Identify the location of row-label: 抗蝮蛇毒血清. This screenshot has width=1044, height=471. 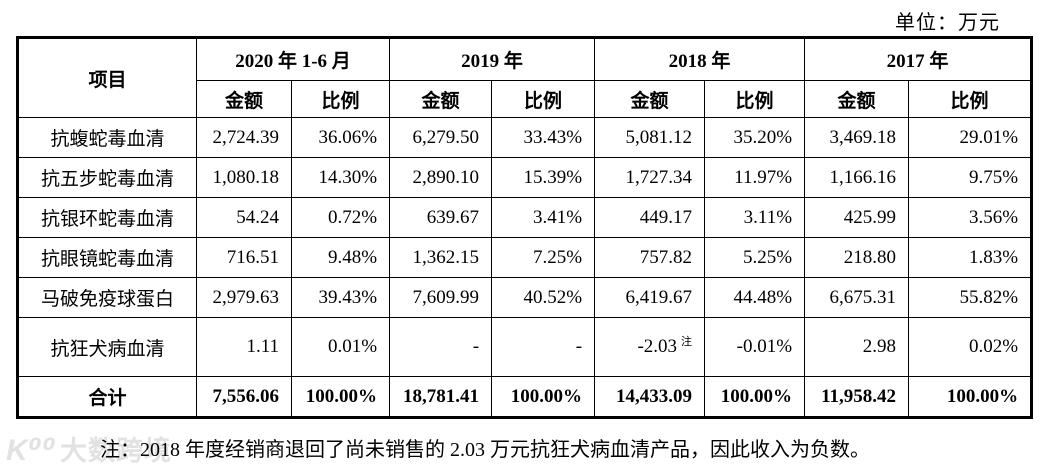
(107, 137).